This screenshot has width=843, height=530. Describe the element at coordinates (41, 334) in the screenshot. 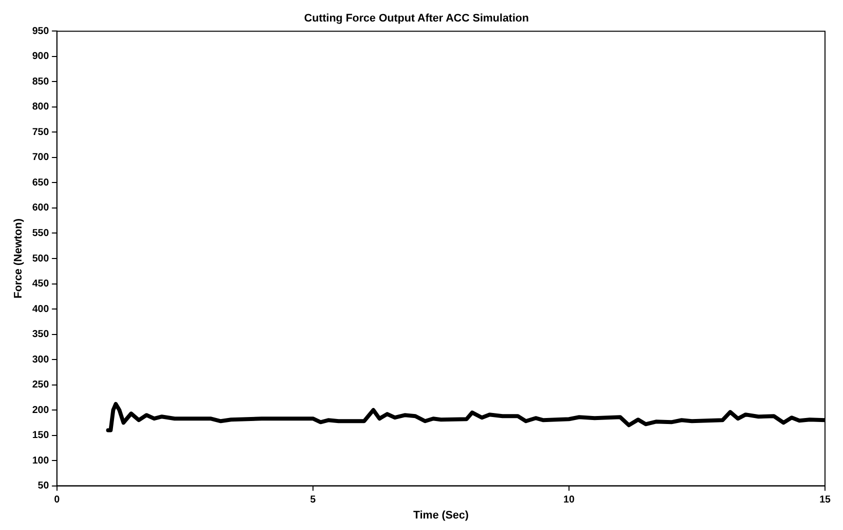

I see `y-tick-label: 350` at that location.